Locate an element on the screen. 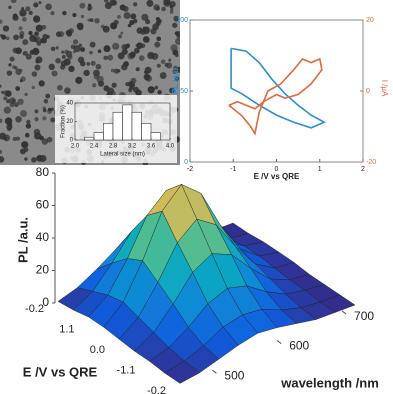  z-axis-label: PL /a.u. is located at coordinates (22, 240).